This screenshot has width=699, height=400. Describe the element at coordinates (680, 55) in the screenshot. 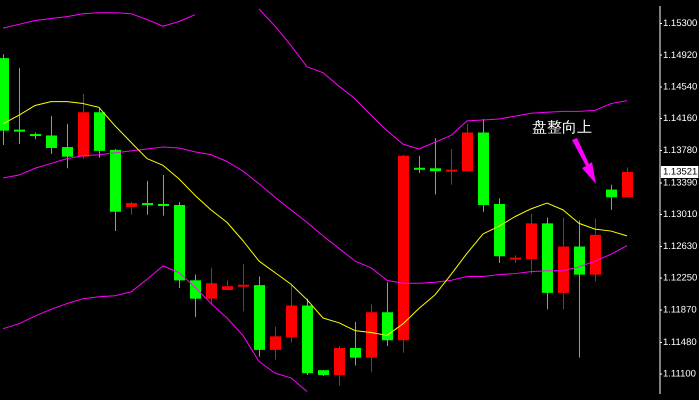

I see `y-tick-label: 1.14920` at that location.